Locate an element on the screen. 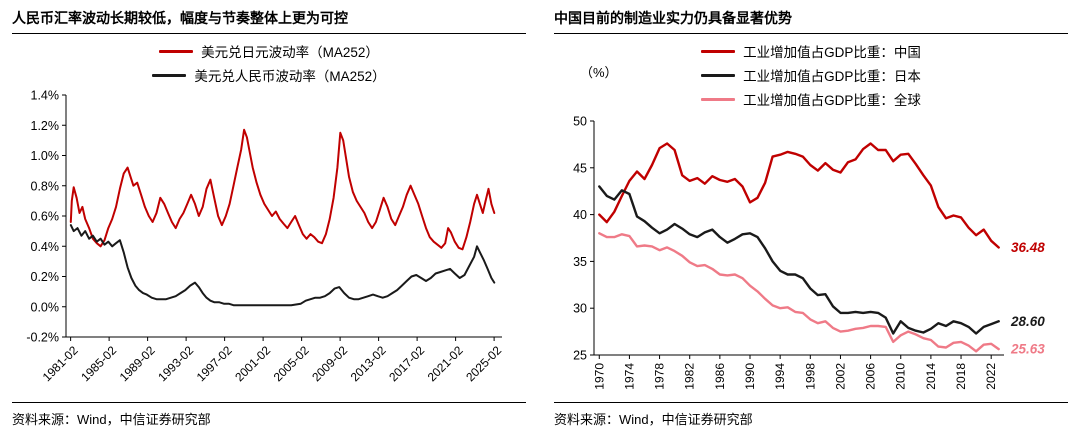 The width and height of the screenshot is (1080, 440). svg-text: 1989-02 is located at coordinates (137, 363).